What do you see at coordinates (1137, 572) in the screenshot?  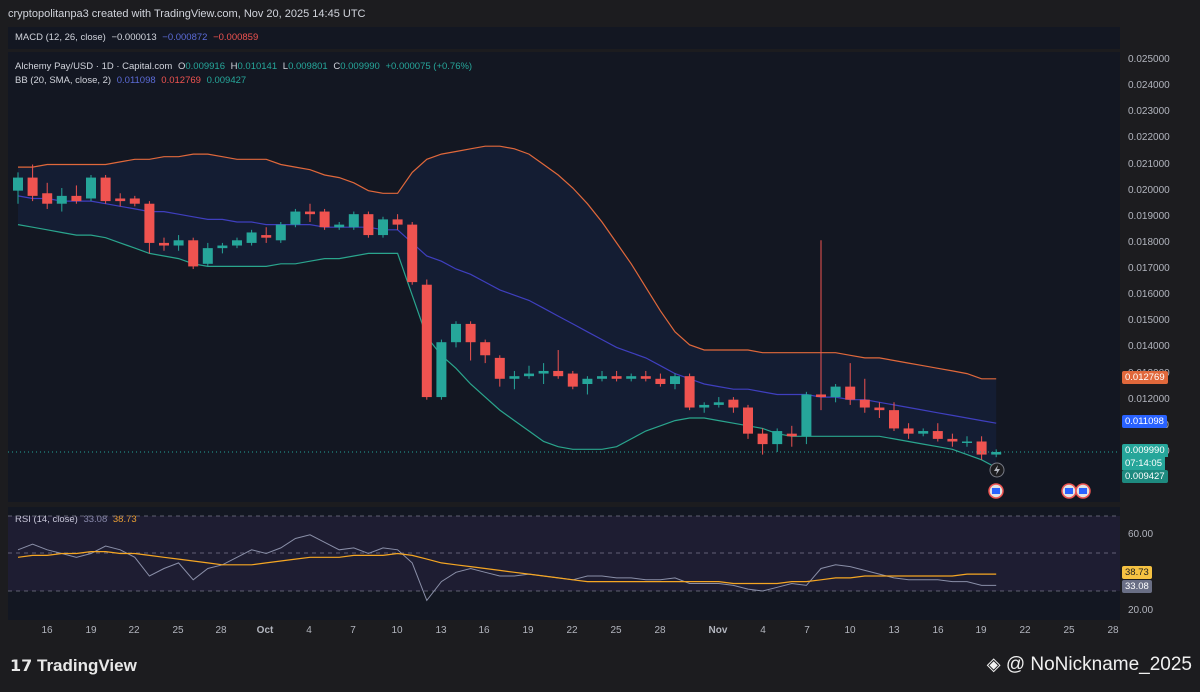 I see `rsi-ma-tag: 38.73` at bounding box center [1137, 572].